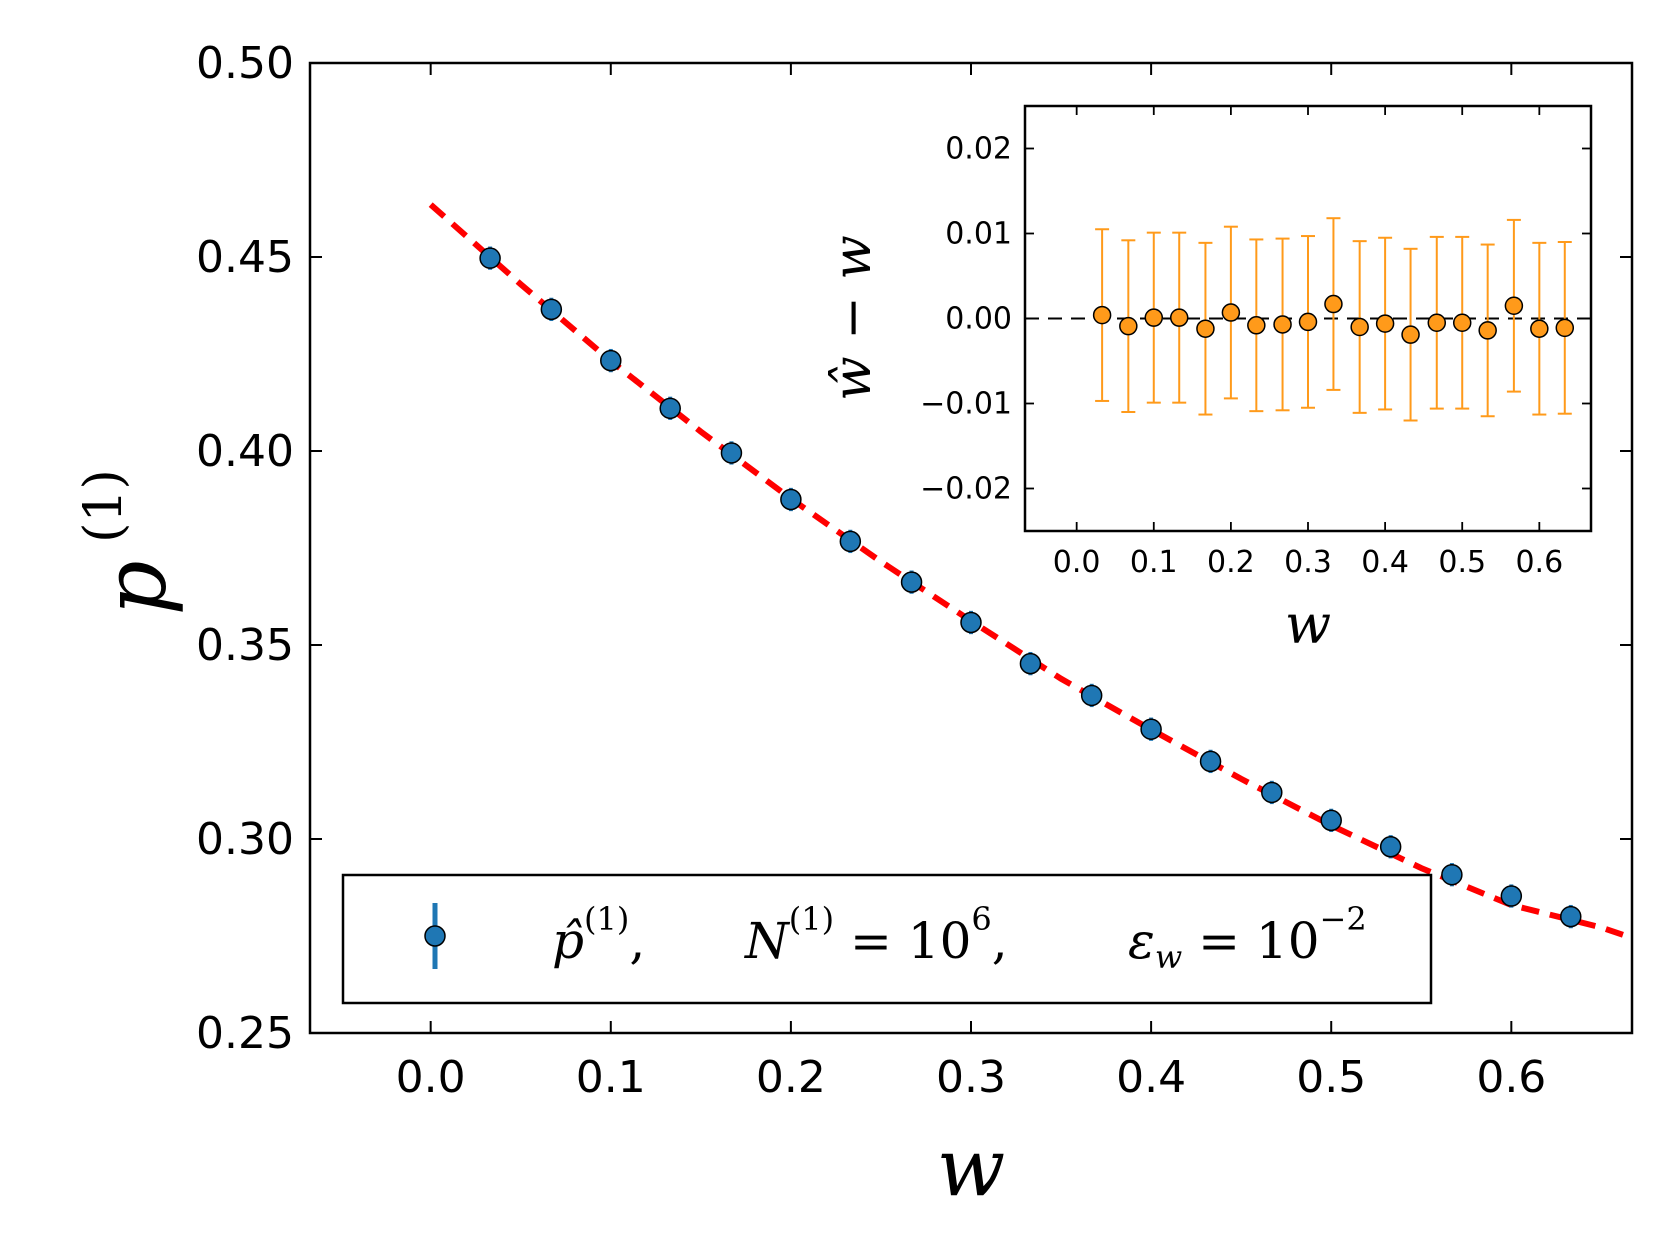 This screenshot has height=1246, width=1661. I want to click on inset-x-tick-label: 0.1, so click(1154, 562).